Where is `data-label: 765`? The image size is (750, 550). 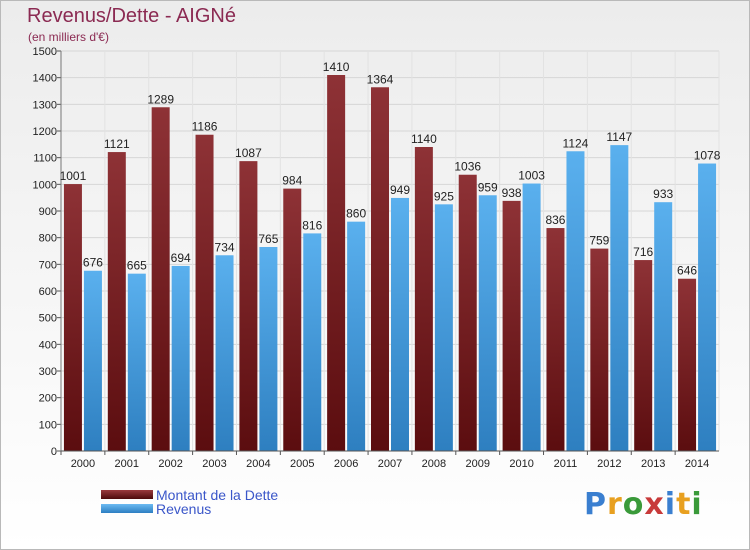
data-label: 765 is located at coordinates (268, 239).